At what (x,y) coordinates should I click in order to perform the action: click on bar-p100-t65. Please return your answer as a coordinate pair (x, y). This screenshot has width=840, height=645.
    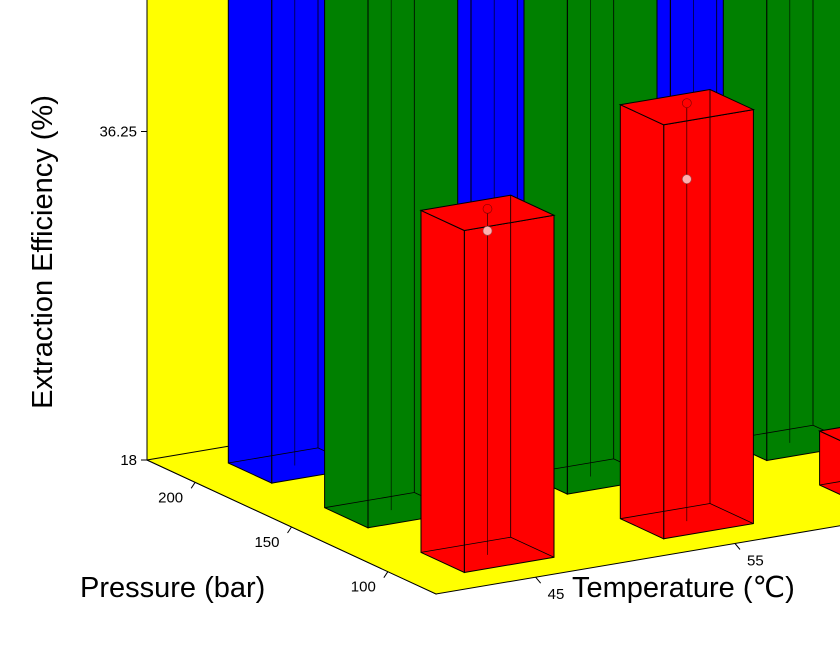
    Looking at the image, I should click on (828, 461).